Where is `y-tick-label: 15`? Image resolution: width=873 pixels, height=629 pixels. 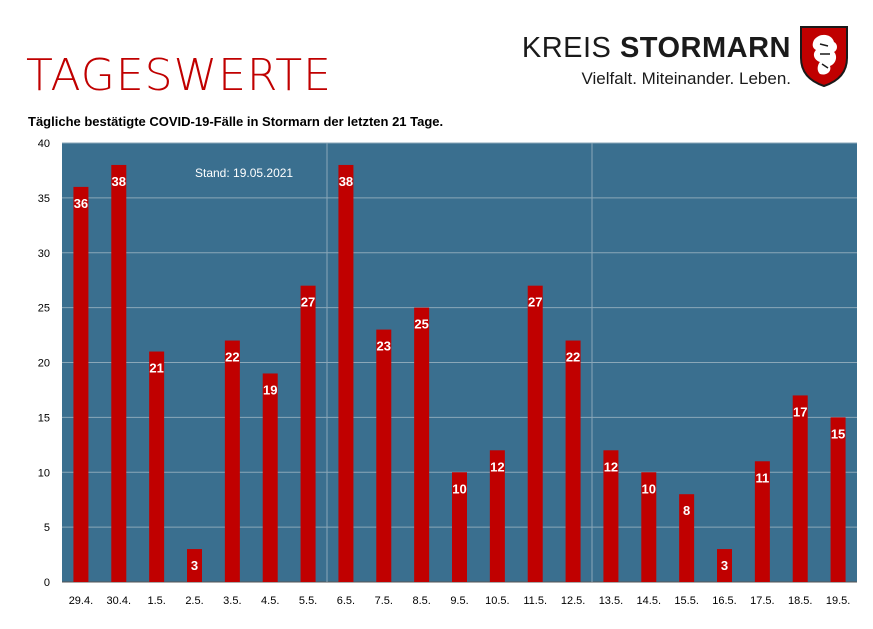
y-tick-label: 15 is located at coordinates (44, 418).